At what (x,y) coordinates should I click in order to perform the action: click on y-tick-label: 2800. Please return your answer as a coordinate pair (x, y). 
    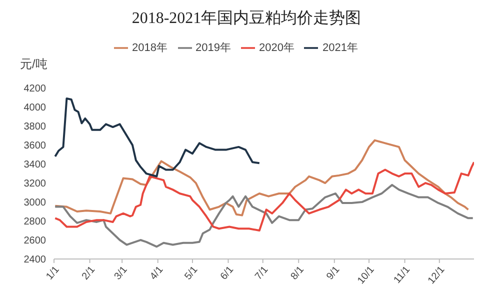
    Looking at the image, I should click on (35, 222).